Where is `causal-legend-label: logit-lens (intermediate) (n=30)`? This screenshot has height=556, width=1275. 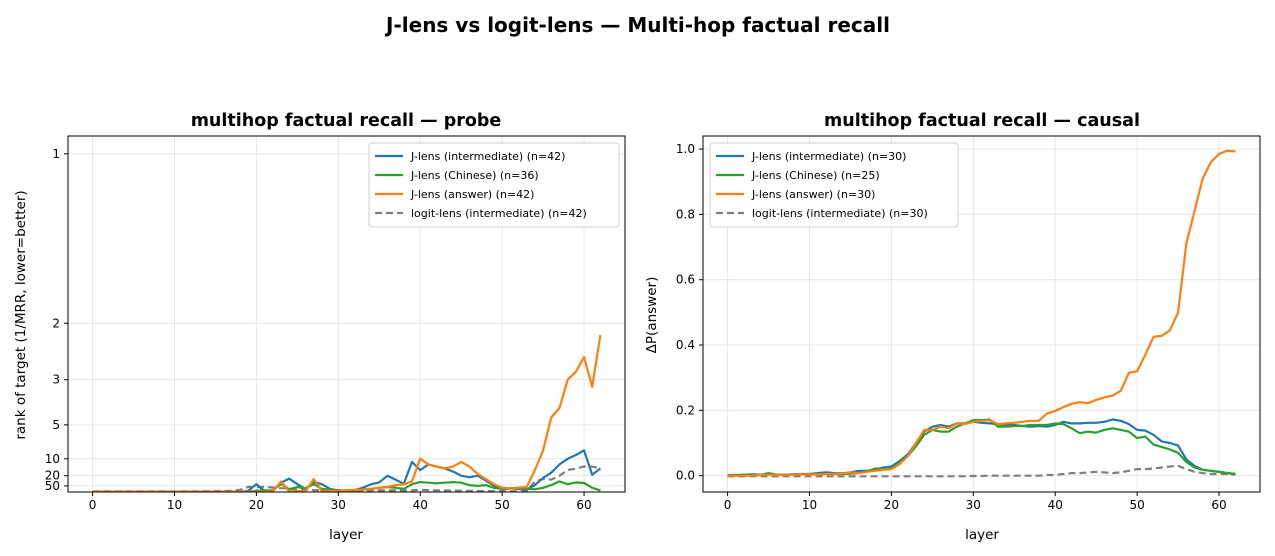
causal-legend-label: logit-lens (intermediate) (n=30) is located at coordinates (840, 213).